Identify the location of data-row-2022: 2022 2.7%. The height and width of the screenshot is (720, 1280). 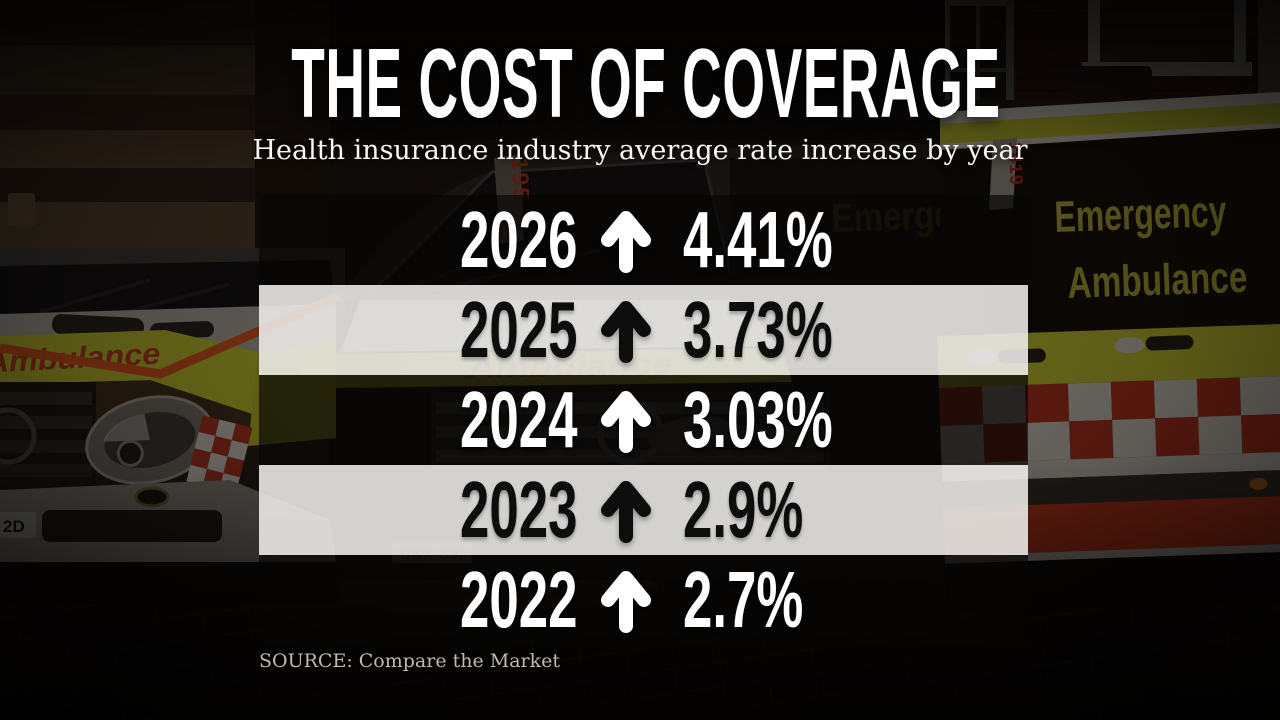
(643, 600).